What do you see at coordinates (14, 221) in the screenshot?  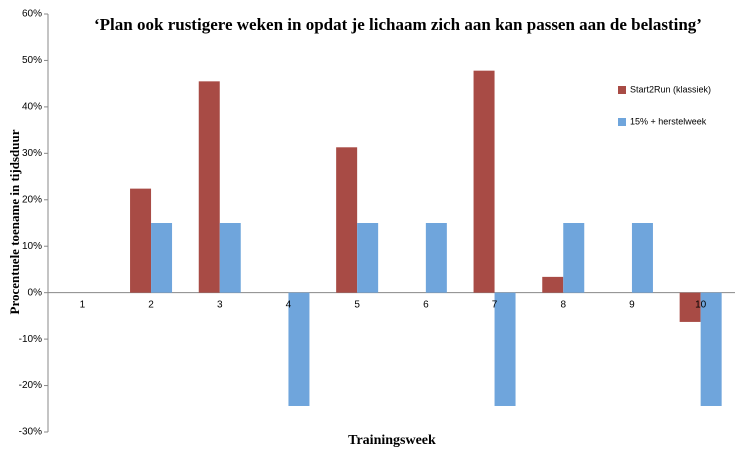 I see `y-axis-label: Procentuele toename in tijdsduur` at bounding box center [14, 221].